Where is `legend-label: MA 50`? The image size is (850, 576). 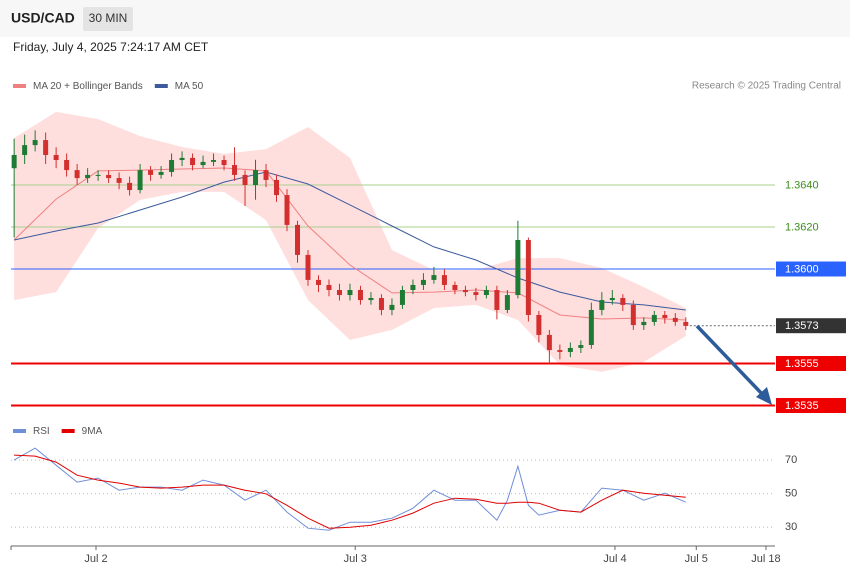 legend-label: MA 50 is located at coordinates (189, 86).